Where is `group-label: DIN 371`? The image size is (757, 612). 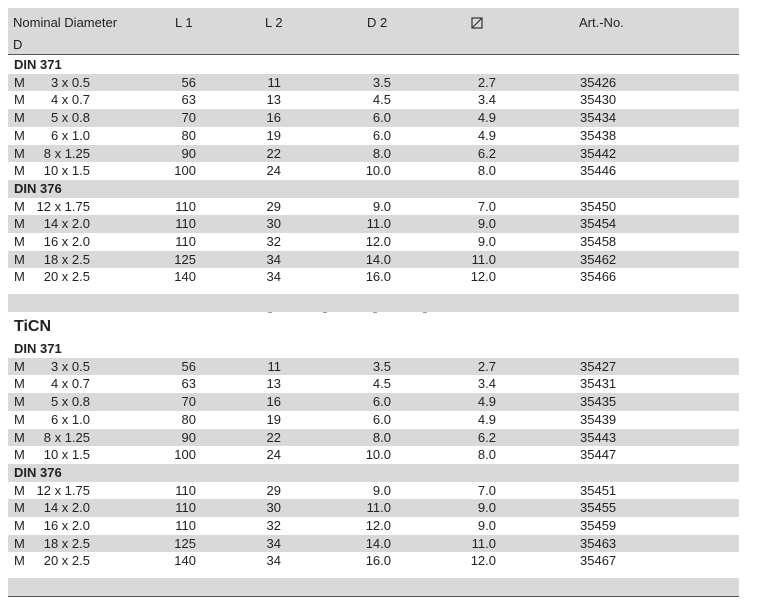
group-label: DIN 371 is located at coordinates (38, 348).